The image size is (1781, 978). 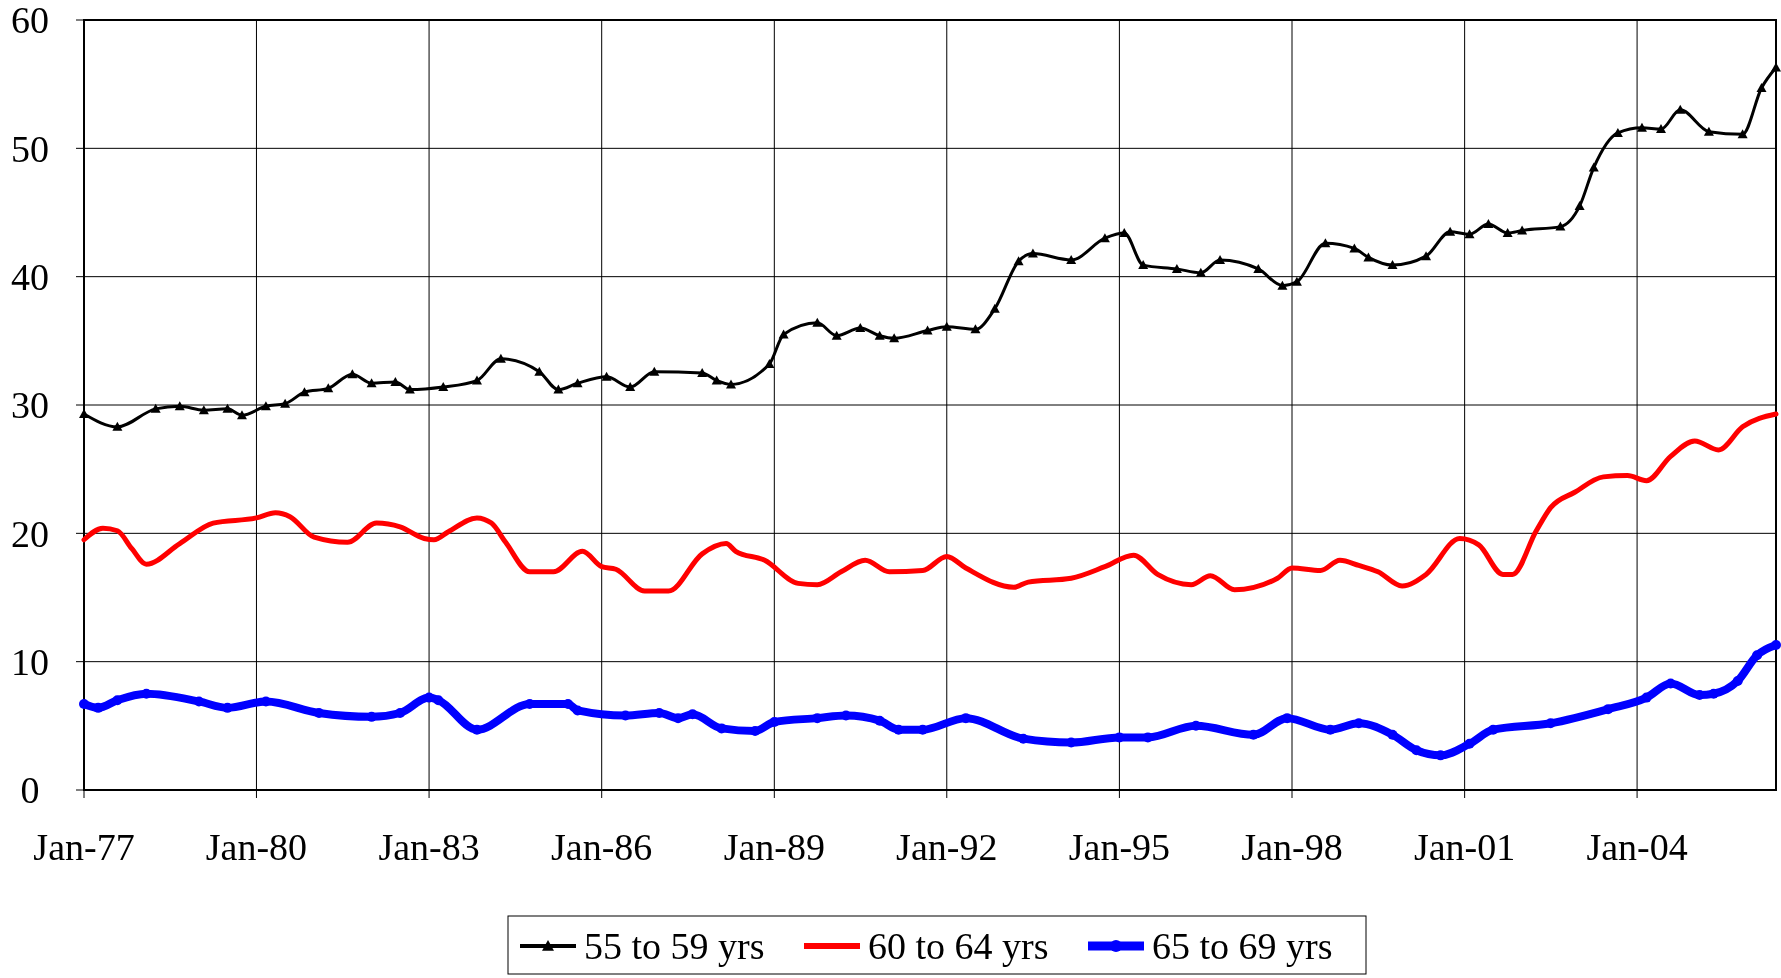 What do you see at coordinates (602, 847) in the screenshot?
I see `x-tick-label: Jan-86` at bounding box center [602, 847].